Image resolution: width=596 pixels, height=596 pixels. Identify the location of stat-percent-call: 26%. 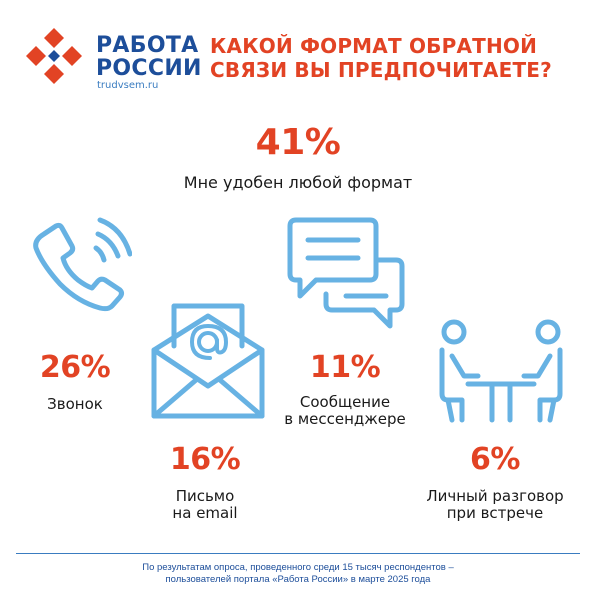
(75, 367).